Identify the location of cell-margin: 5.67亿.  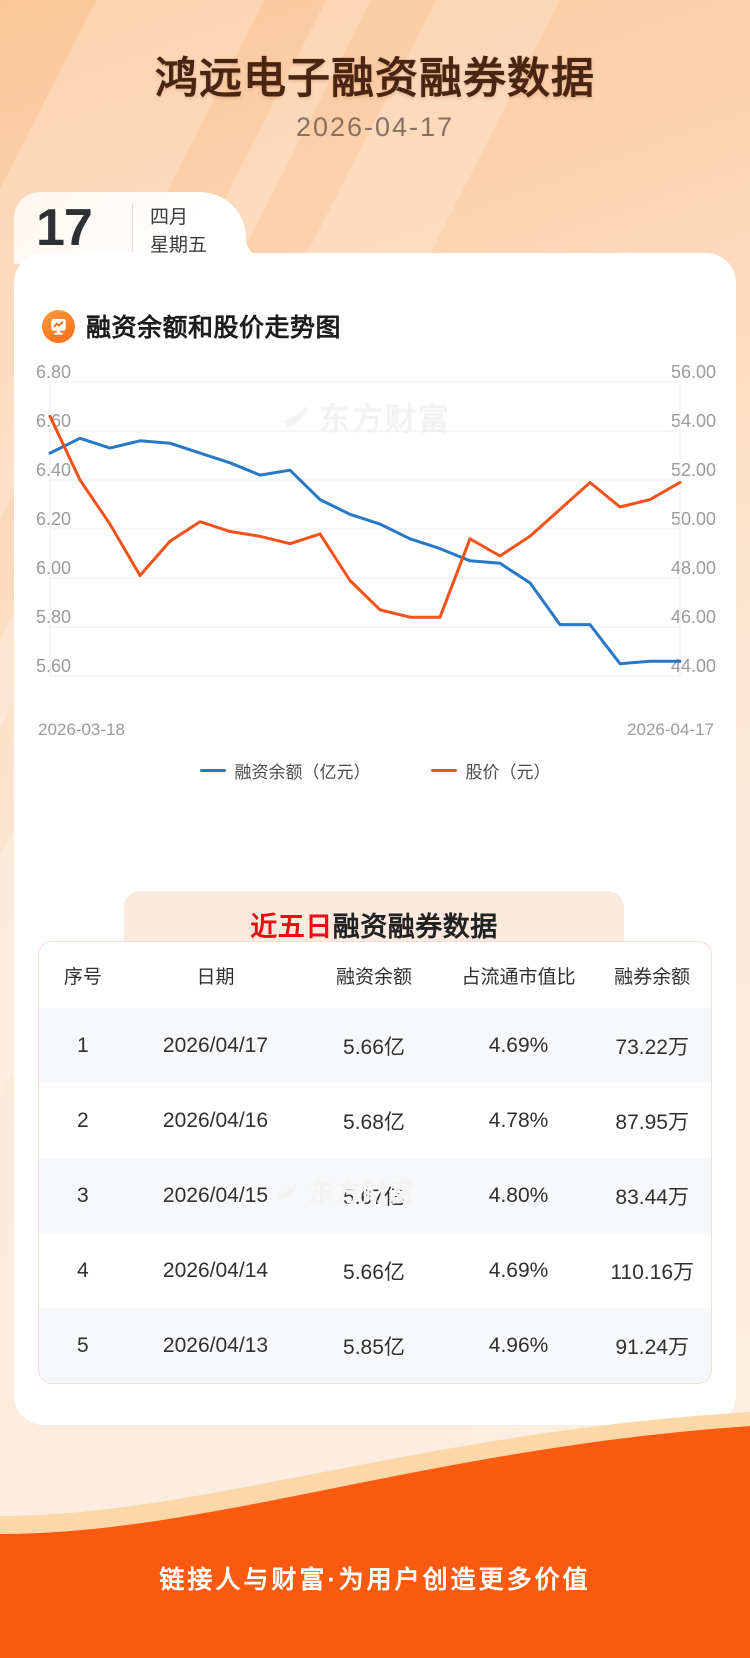
(374, 1197).